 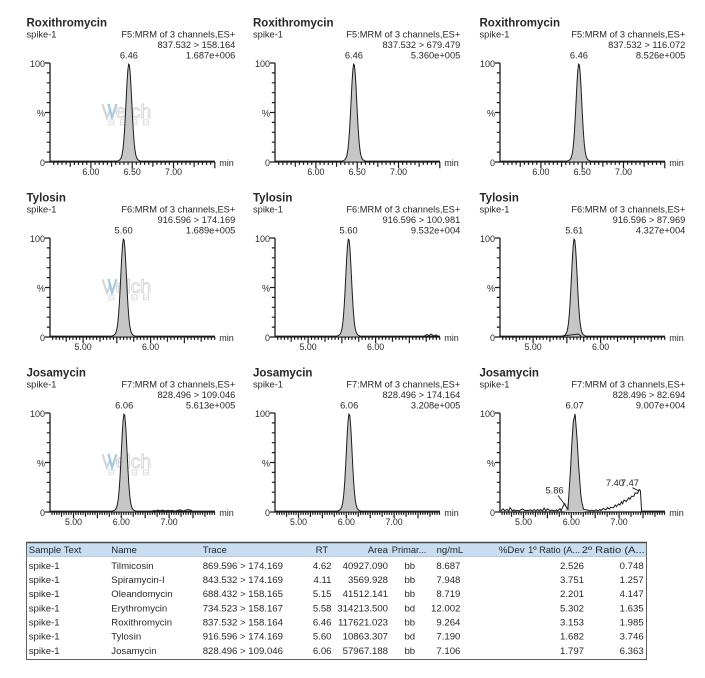 I want to click on svg-text: 5.302, so click(x=572, y=608).